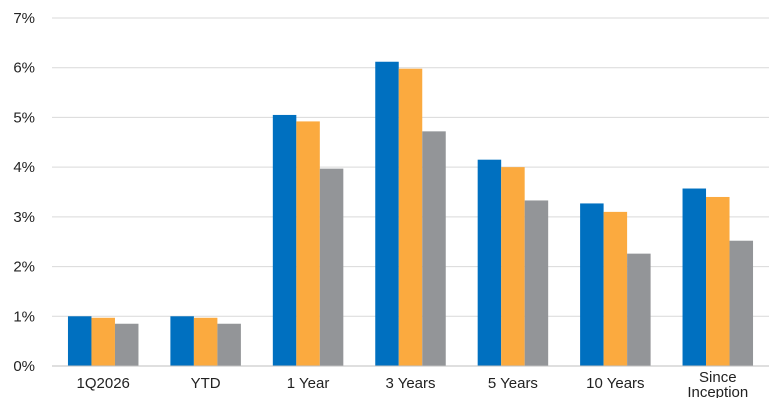 This screenshot has width=769, height=398. I want to click on y-tick-label: 7%, so click(24, 18).